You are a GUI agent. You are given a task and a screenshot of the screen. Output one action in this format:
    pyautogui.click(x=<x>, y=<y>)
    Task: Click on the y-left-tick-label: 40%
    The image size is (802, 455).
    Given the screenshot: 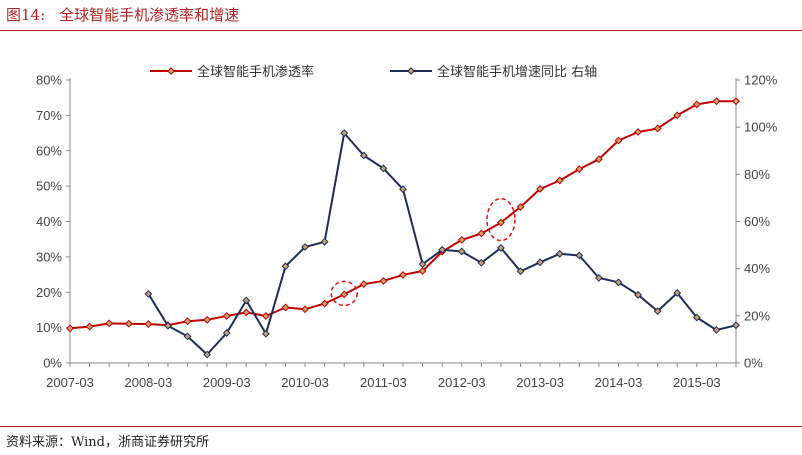 What is the action you would take?
    pyautogui.click(x=49, y=221)
    